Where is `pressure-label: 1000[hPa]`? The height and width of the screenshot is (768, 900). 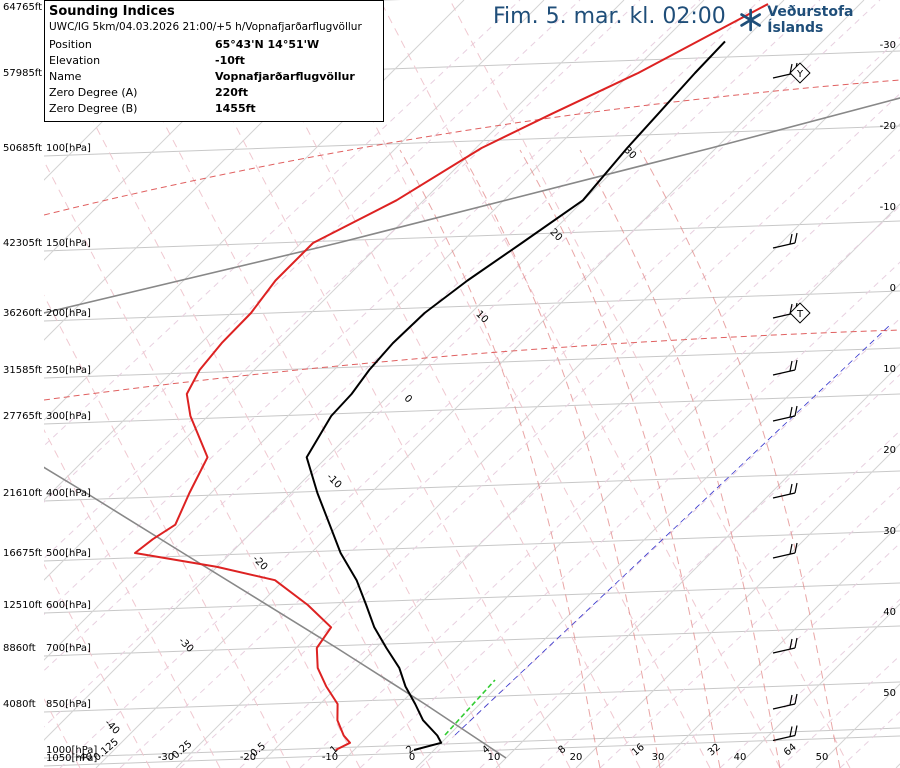 pressure-label: 1000[hPa] is located at coordinates (71, 750).